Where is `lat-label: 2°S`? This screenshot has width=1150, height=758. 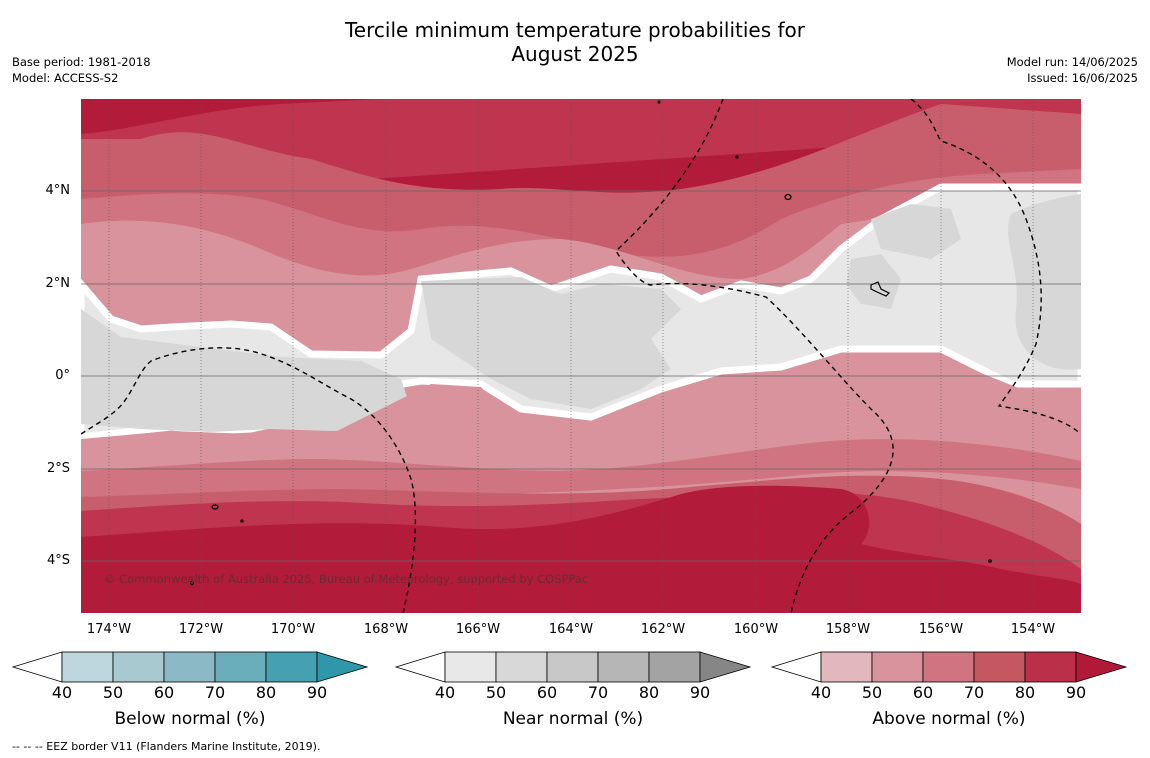 lat-label: 2°S is located at coordinates (58, 468).